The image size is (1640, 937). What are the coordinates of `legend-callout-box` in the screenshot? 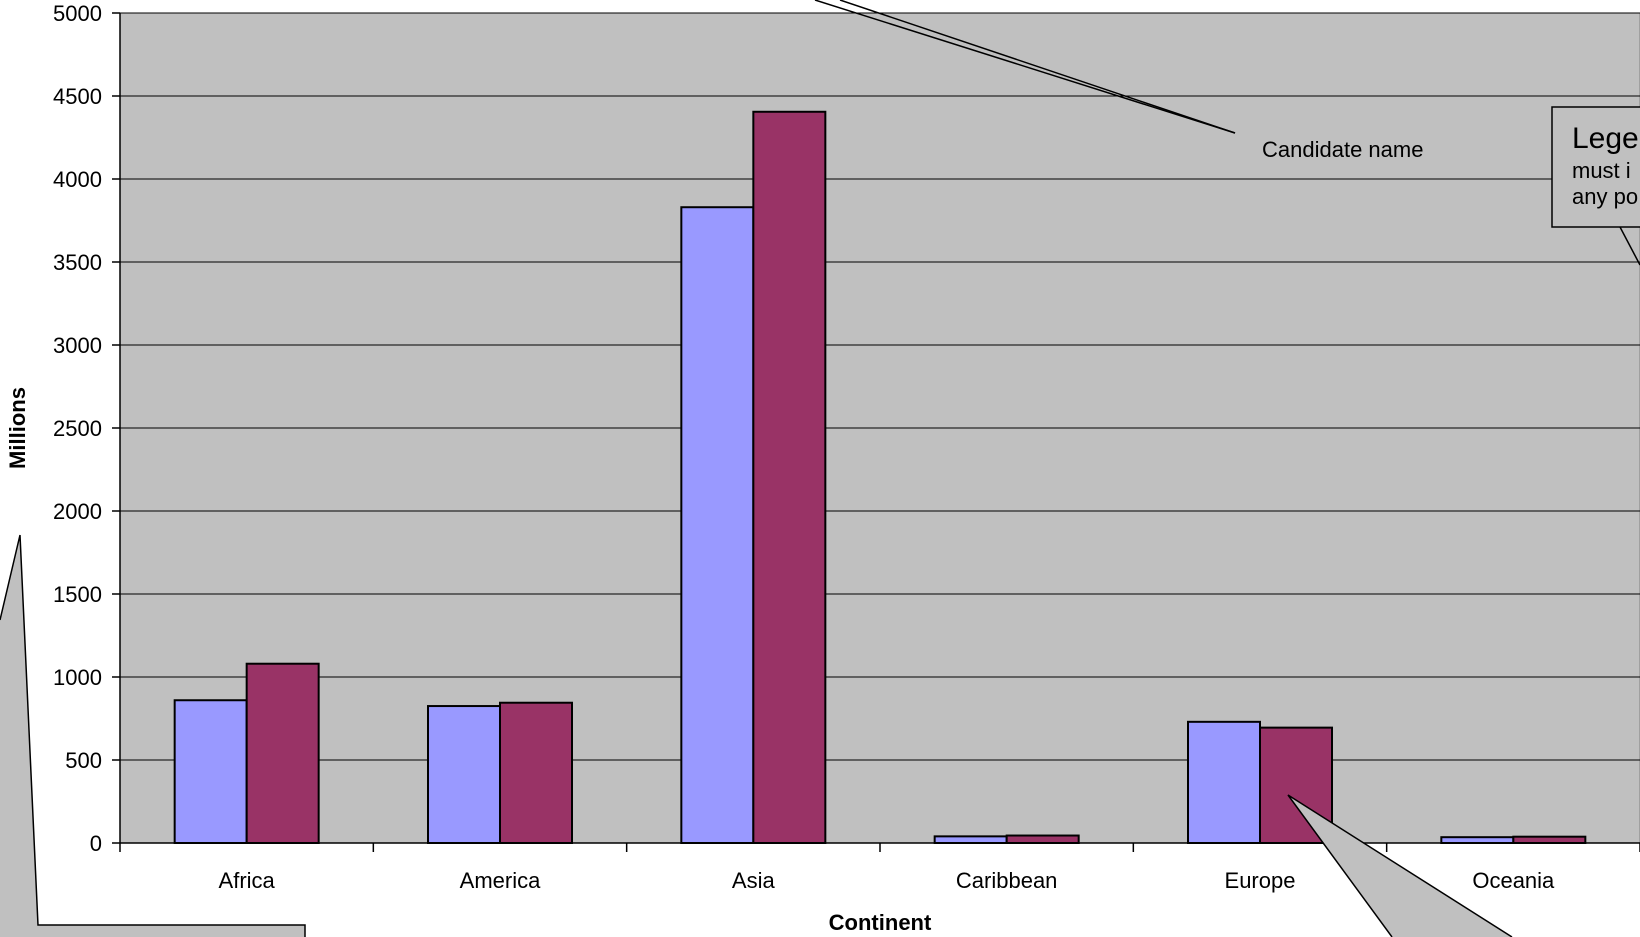 It's located at (1595, 167).